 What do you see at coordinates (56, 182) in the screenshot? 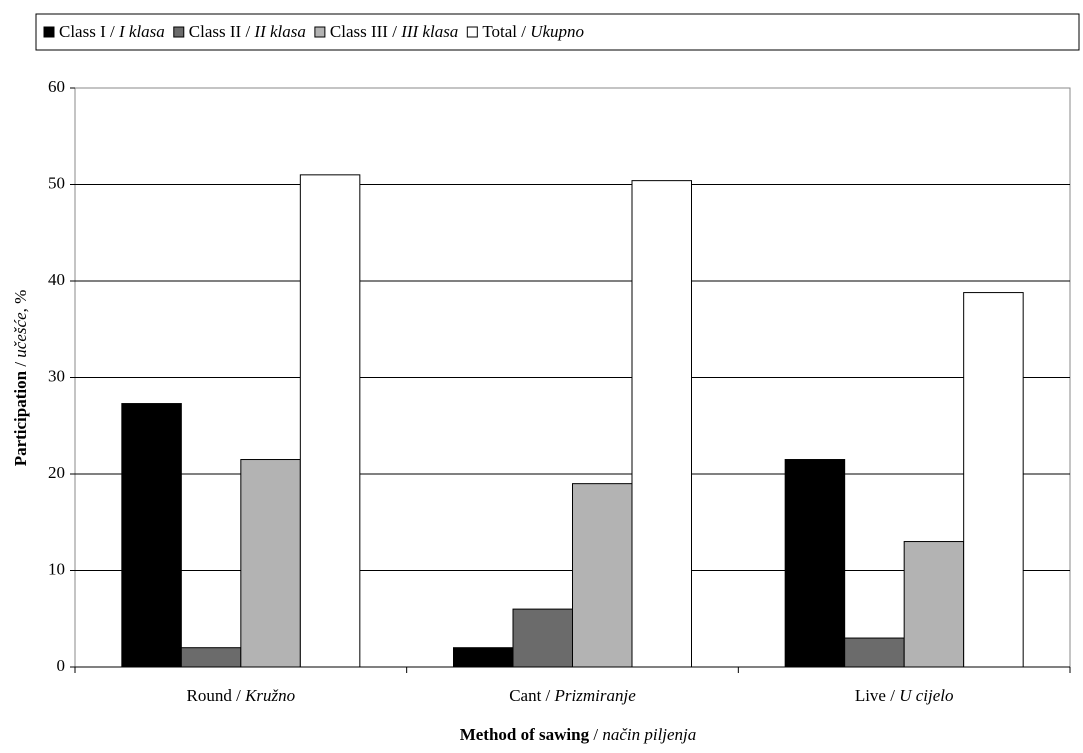
I see `y-tick-label: 50` at bounding box center [56, 182].